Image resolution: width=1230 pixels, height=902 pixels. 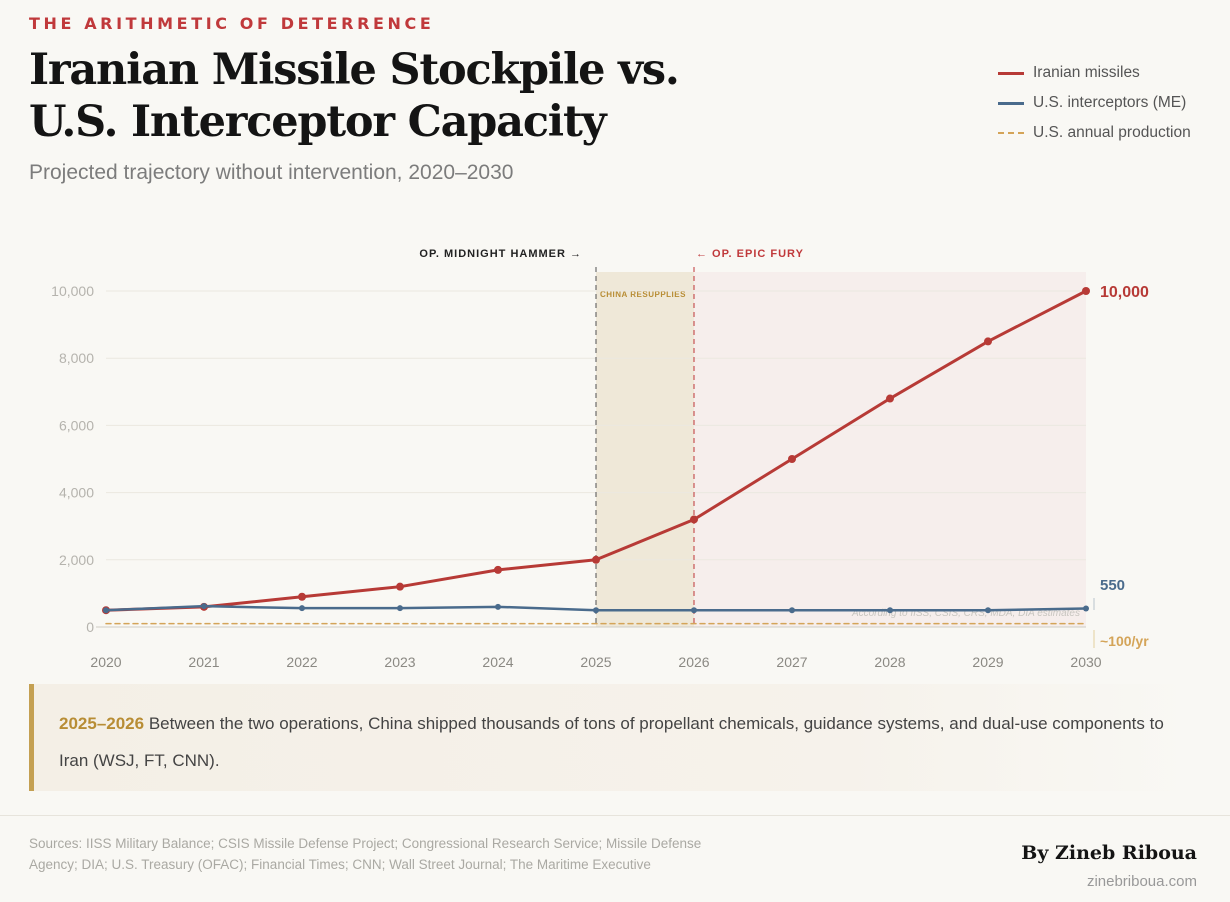 I want to click on x-tick-label: 2021, so click(x=203, y=662).